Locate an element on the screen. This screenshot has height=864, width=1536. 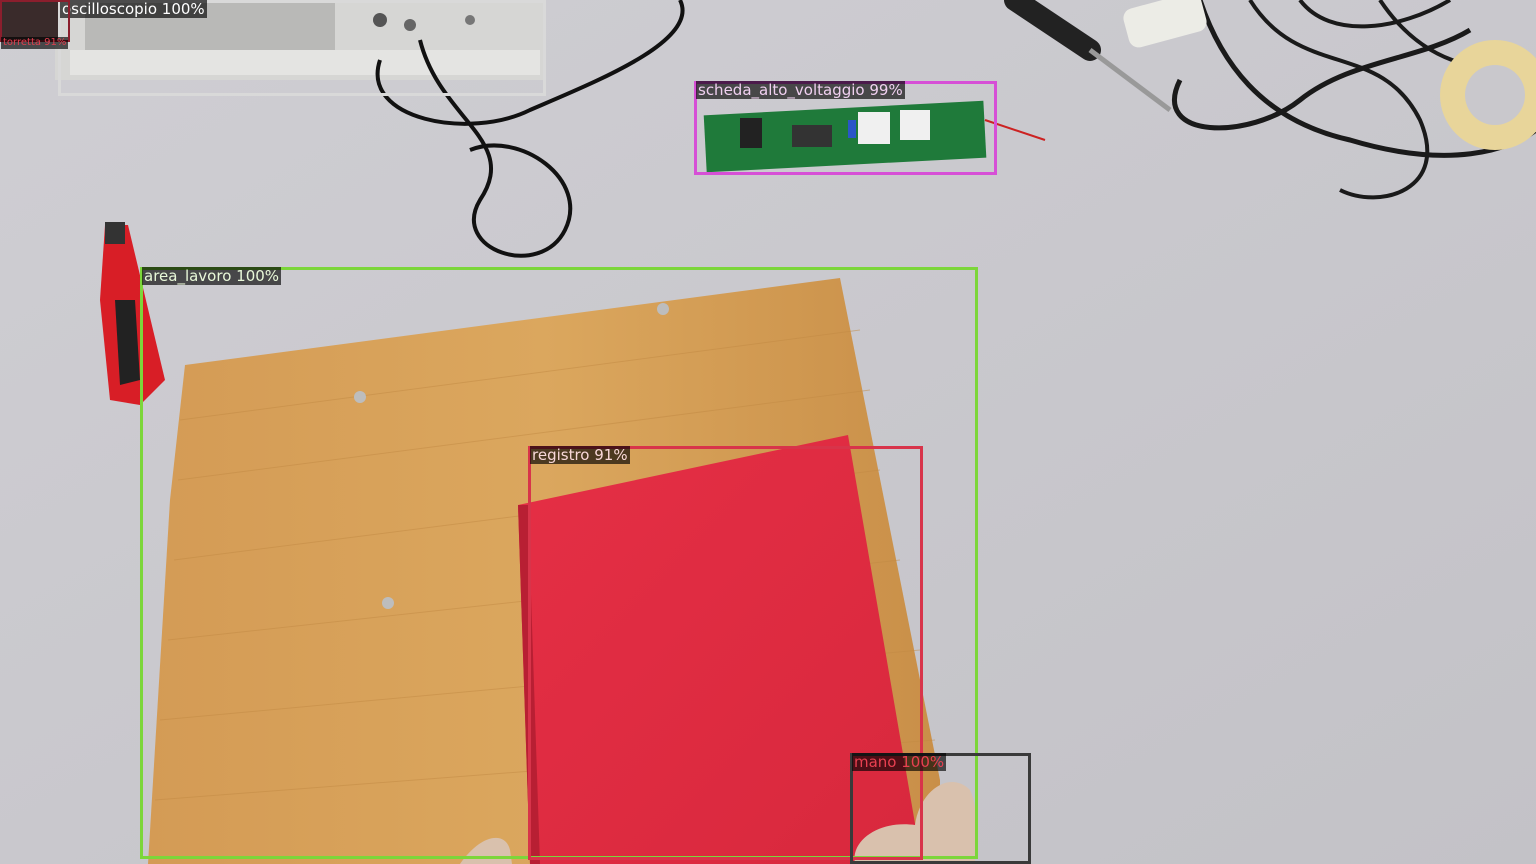
detection-box-hand: mano 100% is located at coordinates (940, 808).